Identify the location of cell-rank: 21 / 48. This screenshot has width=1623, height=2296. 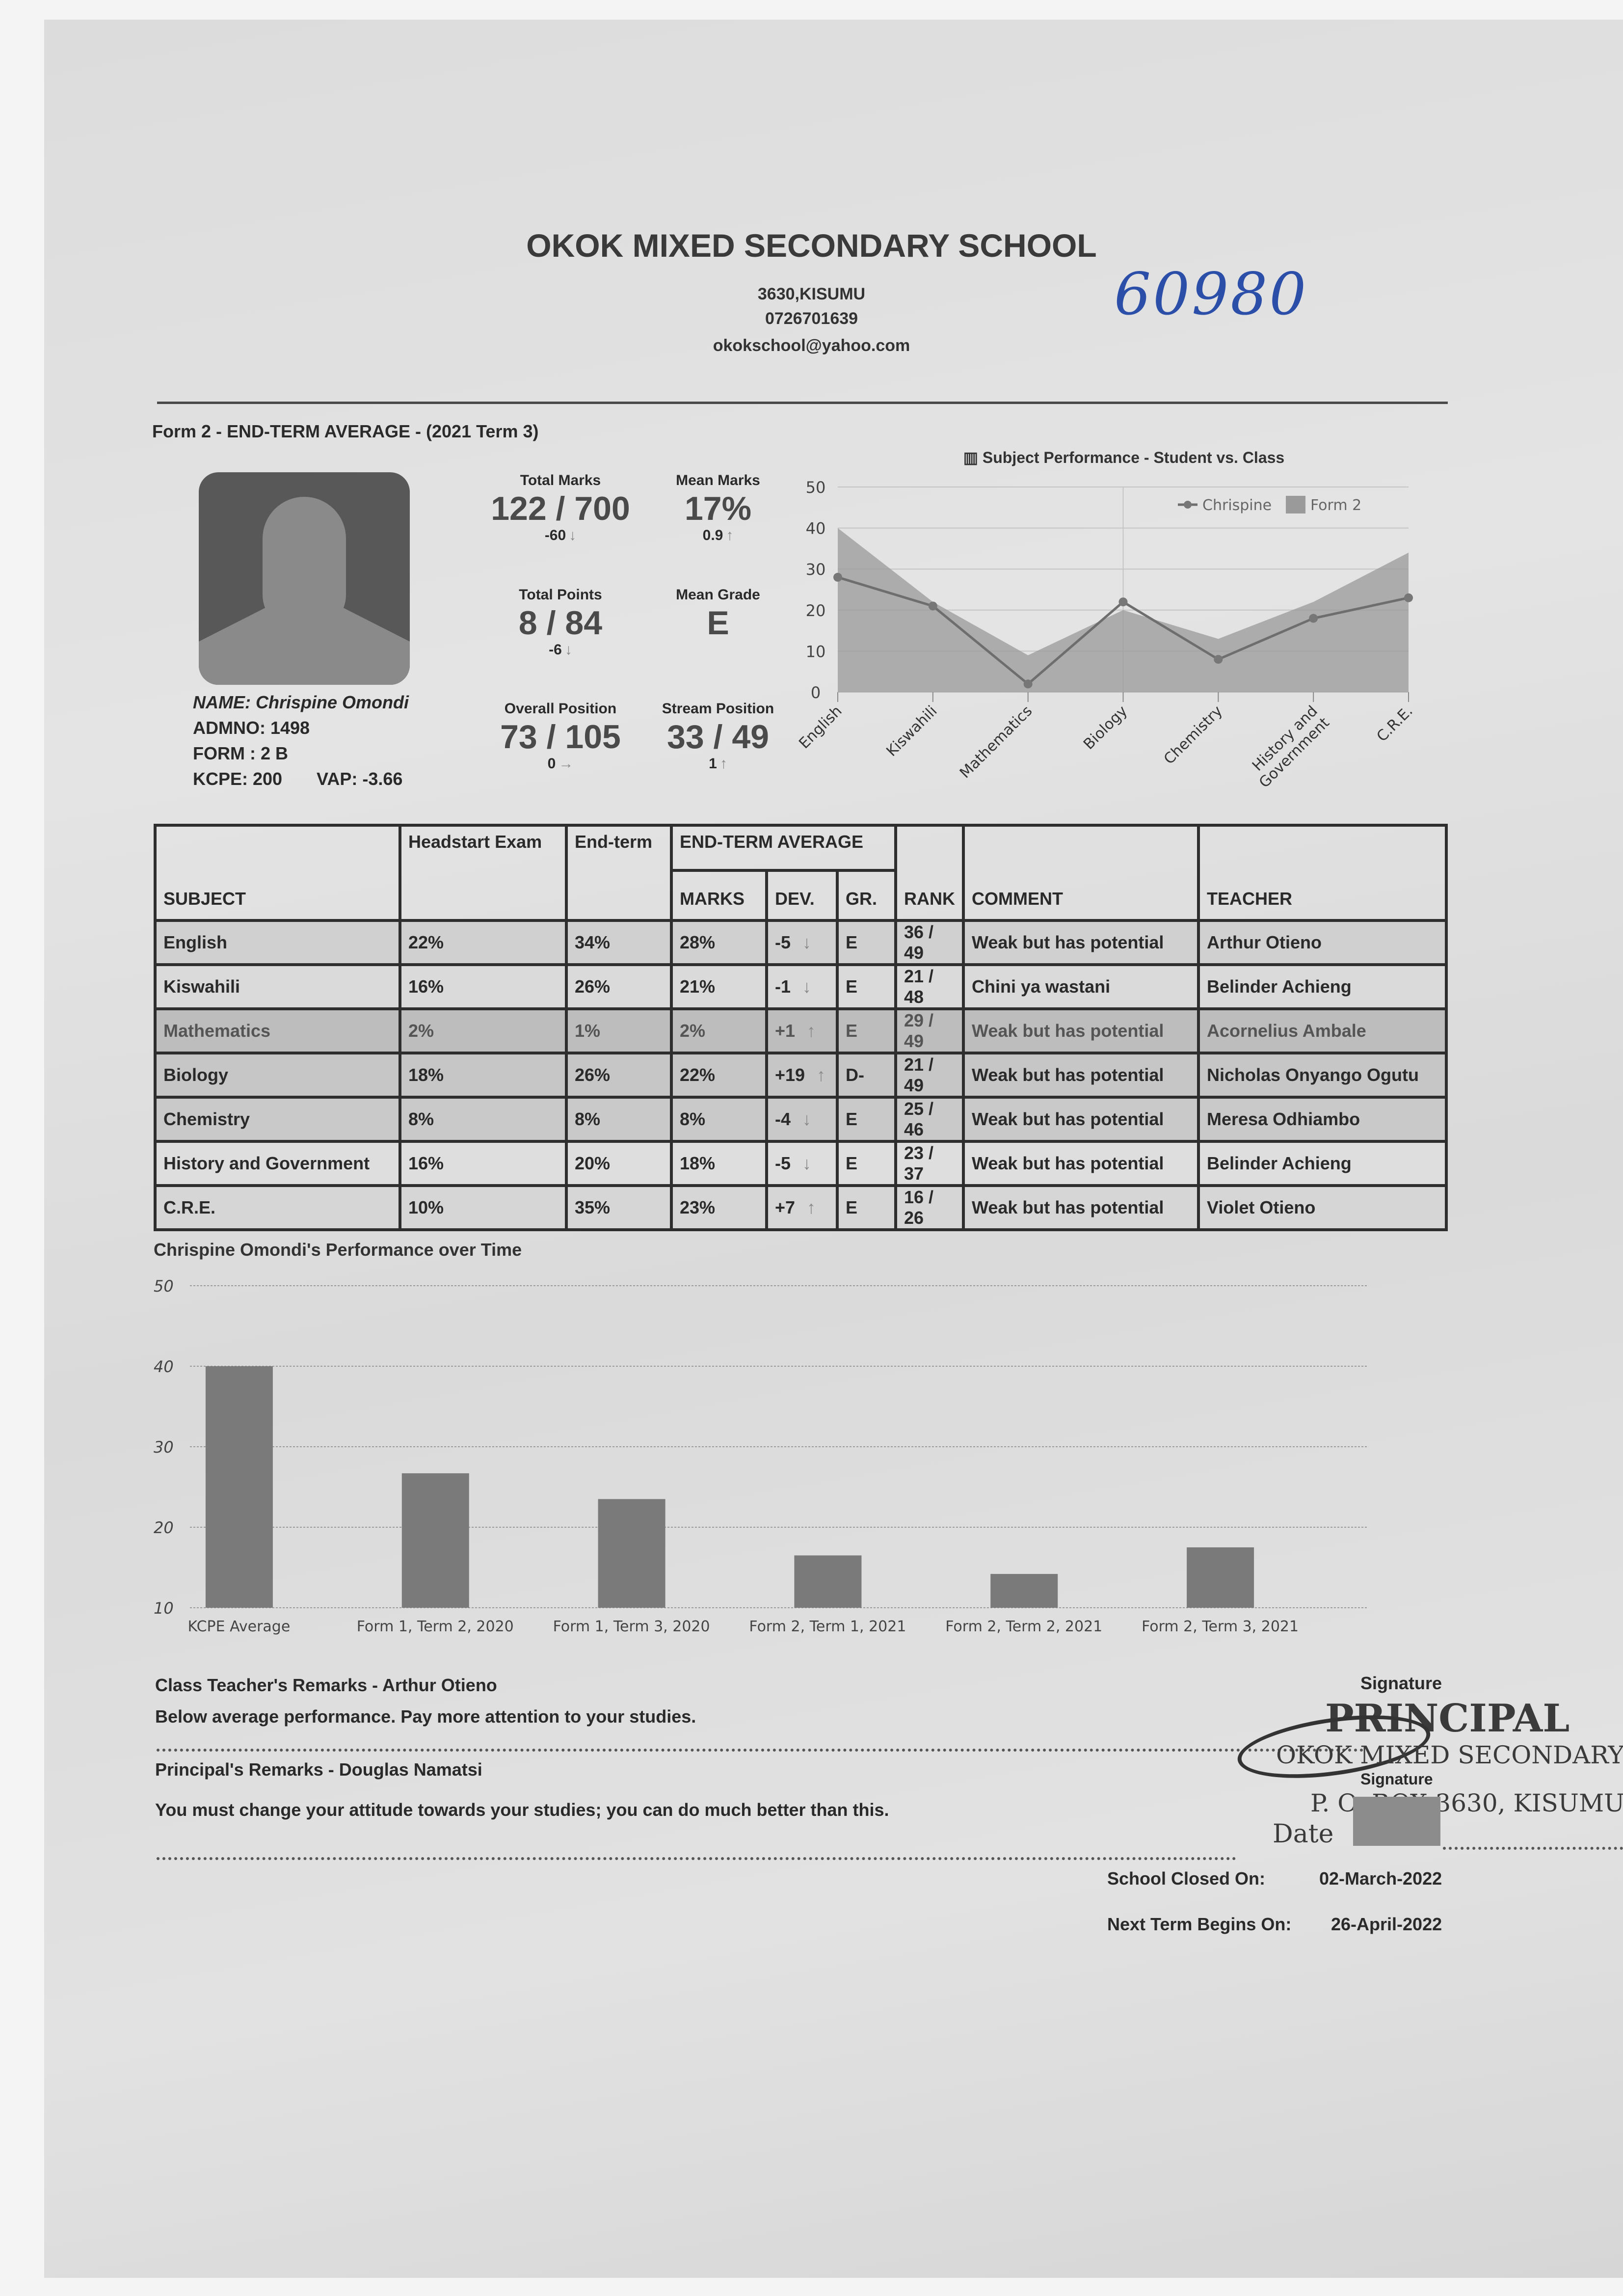
(929, 986).